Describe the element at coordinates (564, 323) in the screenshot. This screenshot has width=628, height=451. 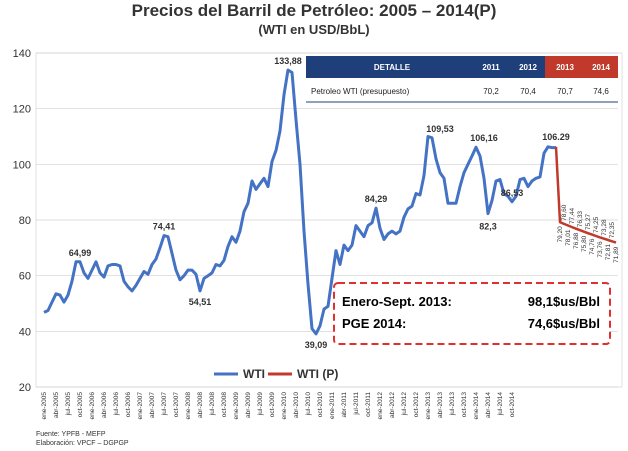
I see `callout-value-2: 74,6$us/Bbl` at that location.